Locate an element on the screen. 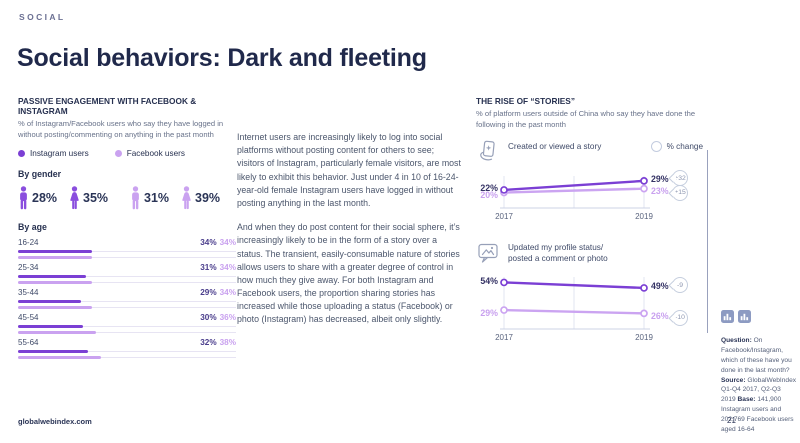 Image resolution: width=800 pixels, height=443 pixels. end-value-instagram: 29% is located at coordinates (660, 179).